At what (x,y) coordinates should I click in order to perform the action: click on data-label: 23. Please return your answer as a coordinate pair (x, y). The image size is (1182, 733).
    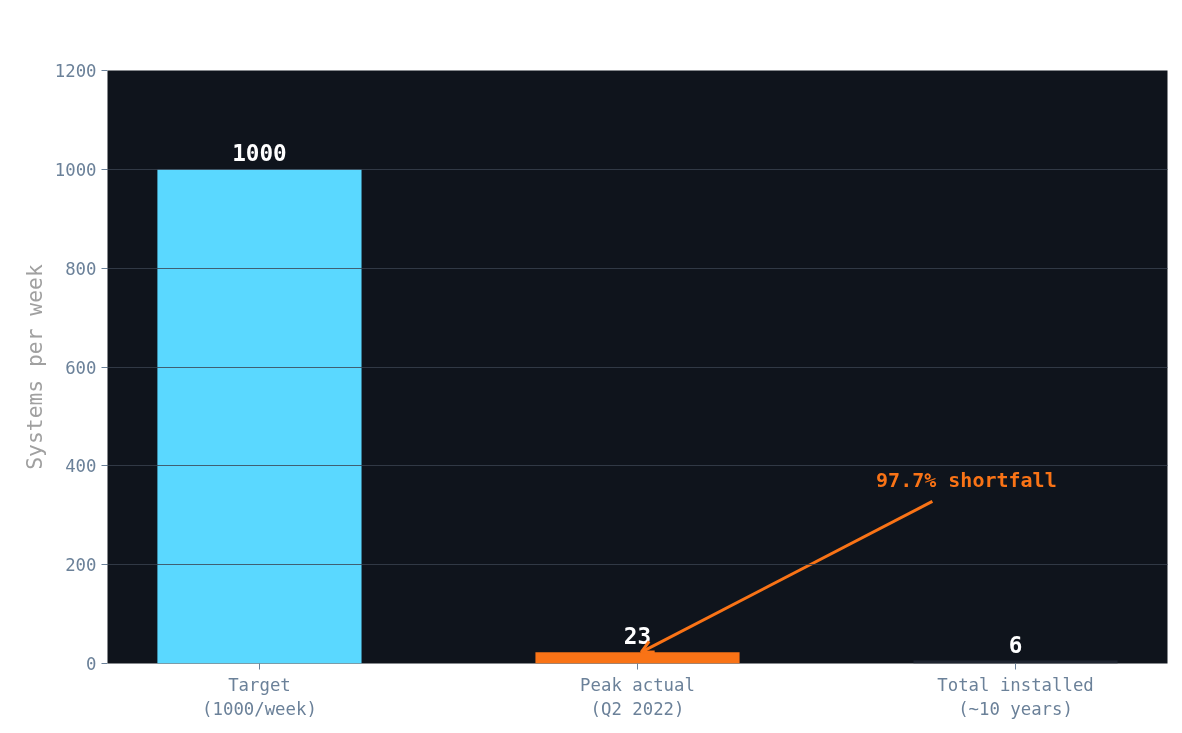
    Looking at the image, I should click on (637, 636).